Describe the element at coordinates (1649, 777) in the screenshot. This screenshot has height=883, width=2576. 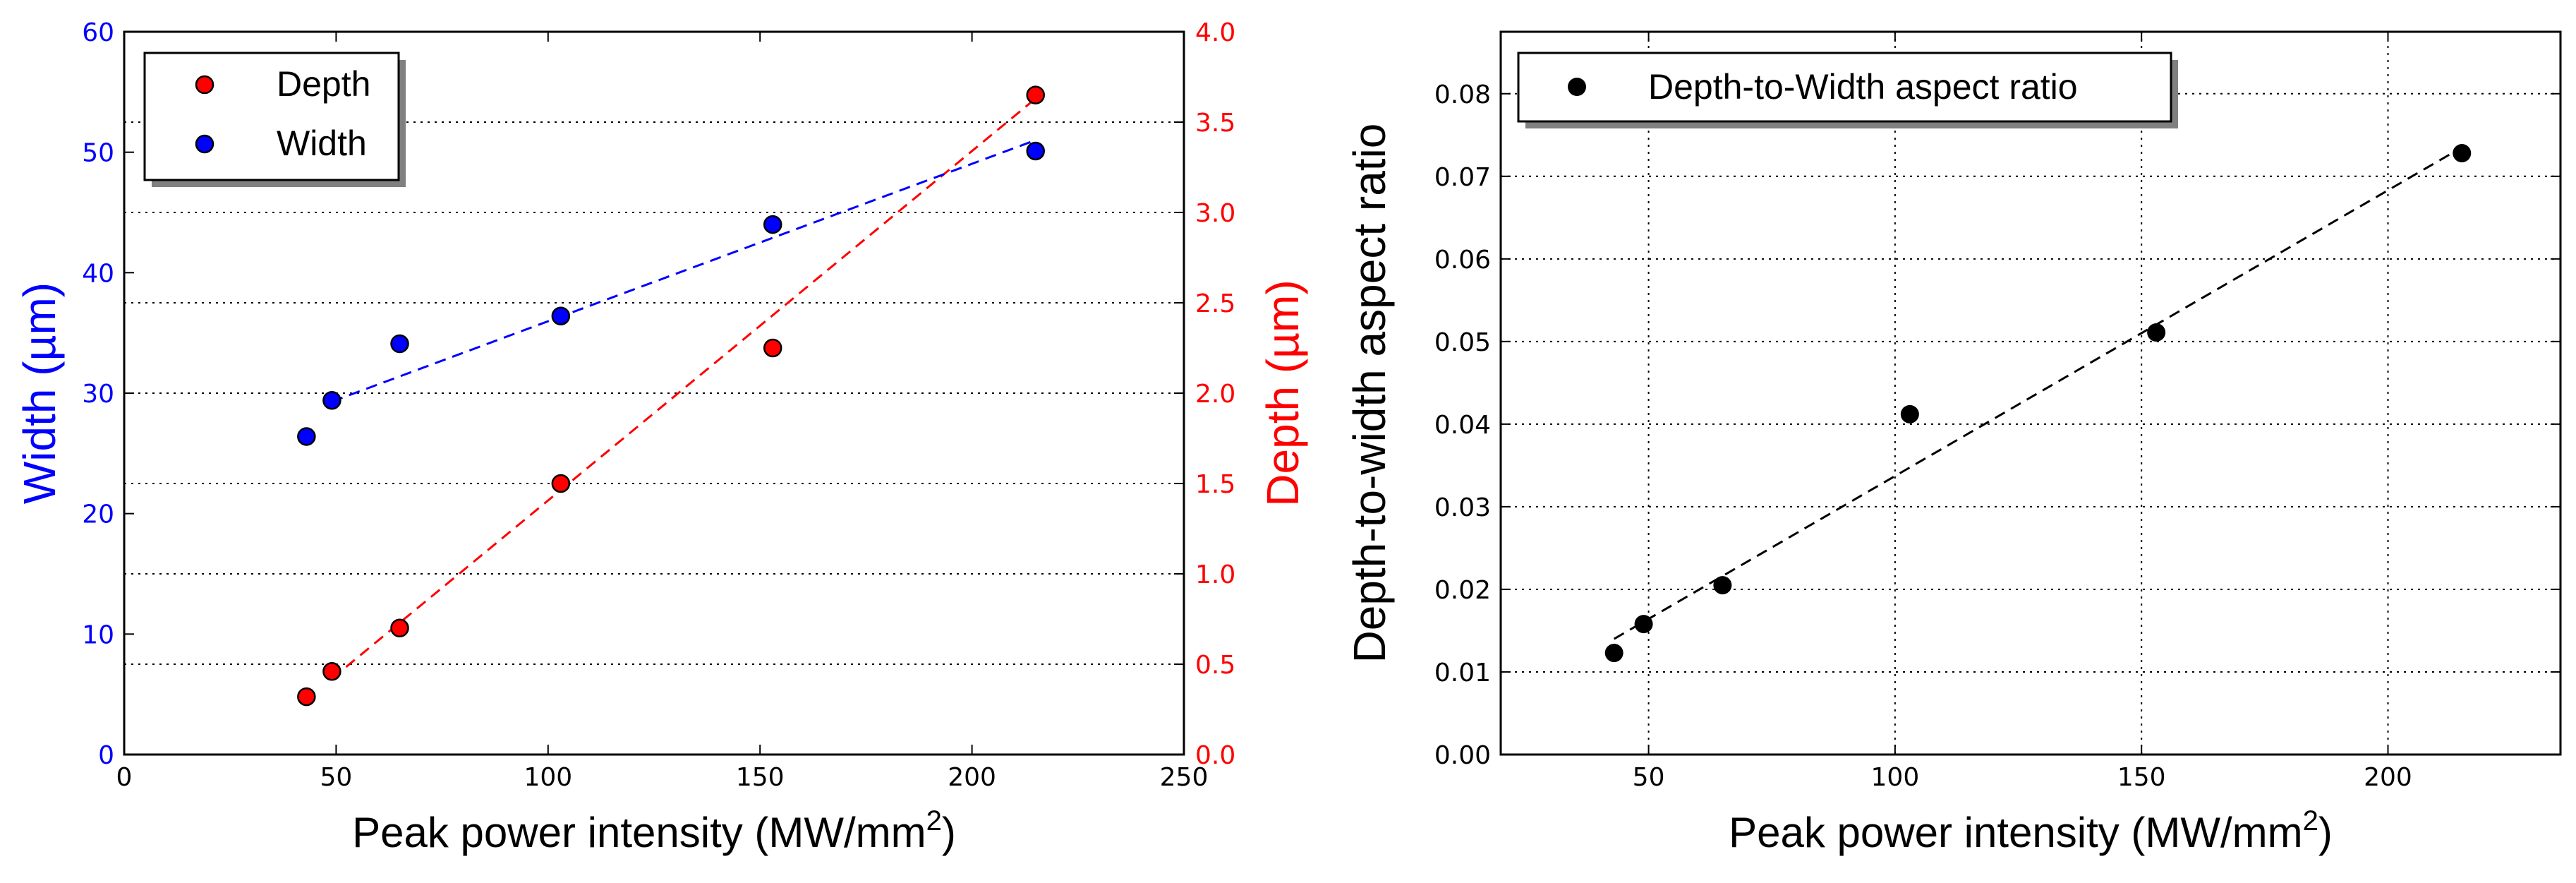
I see `right-x-tick-label: 50` at that location.